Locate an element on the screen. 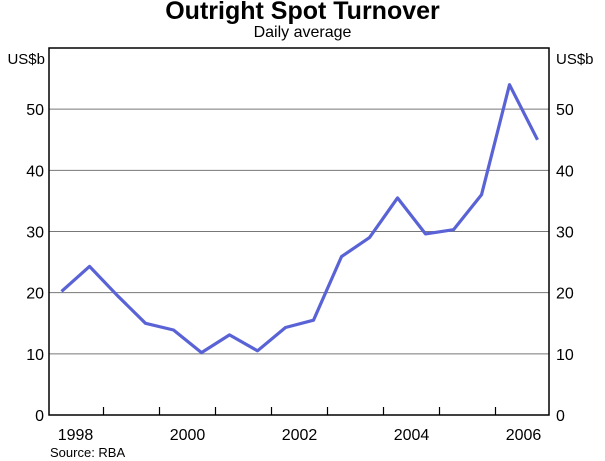 This screenshot has width=605, height=461. source-note: Source: RBA is located at coordinates (88, 452).